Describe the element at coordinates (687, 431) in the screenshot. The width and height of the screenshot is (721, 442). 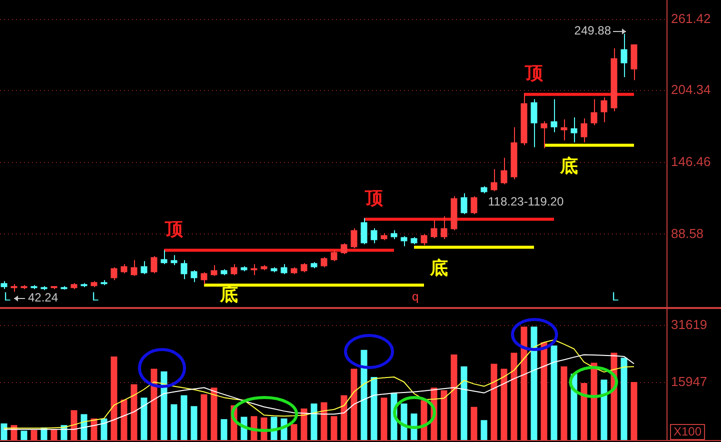
I see `y-axis-title: X100` at that location.